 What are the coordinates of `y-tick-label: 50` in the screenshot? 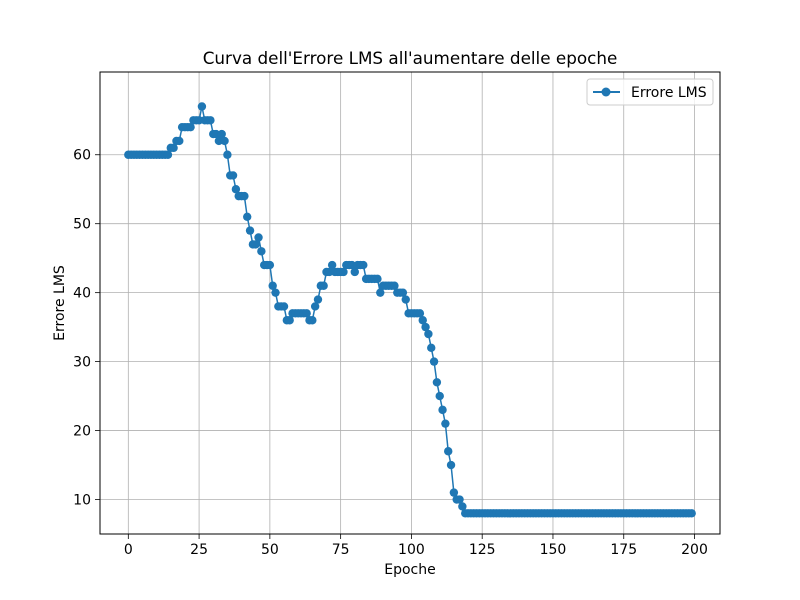 It's located at (82, 225).